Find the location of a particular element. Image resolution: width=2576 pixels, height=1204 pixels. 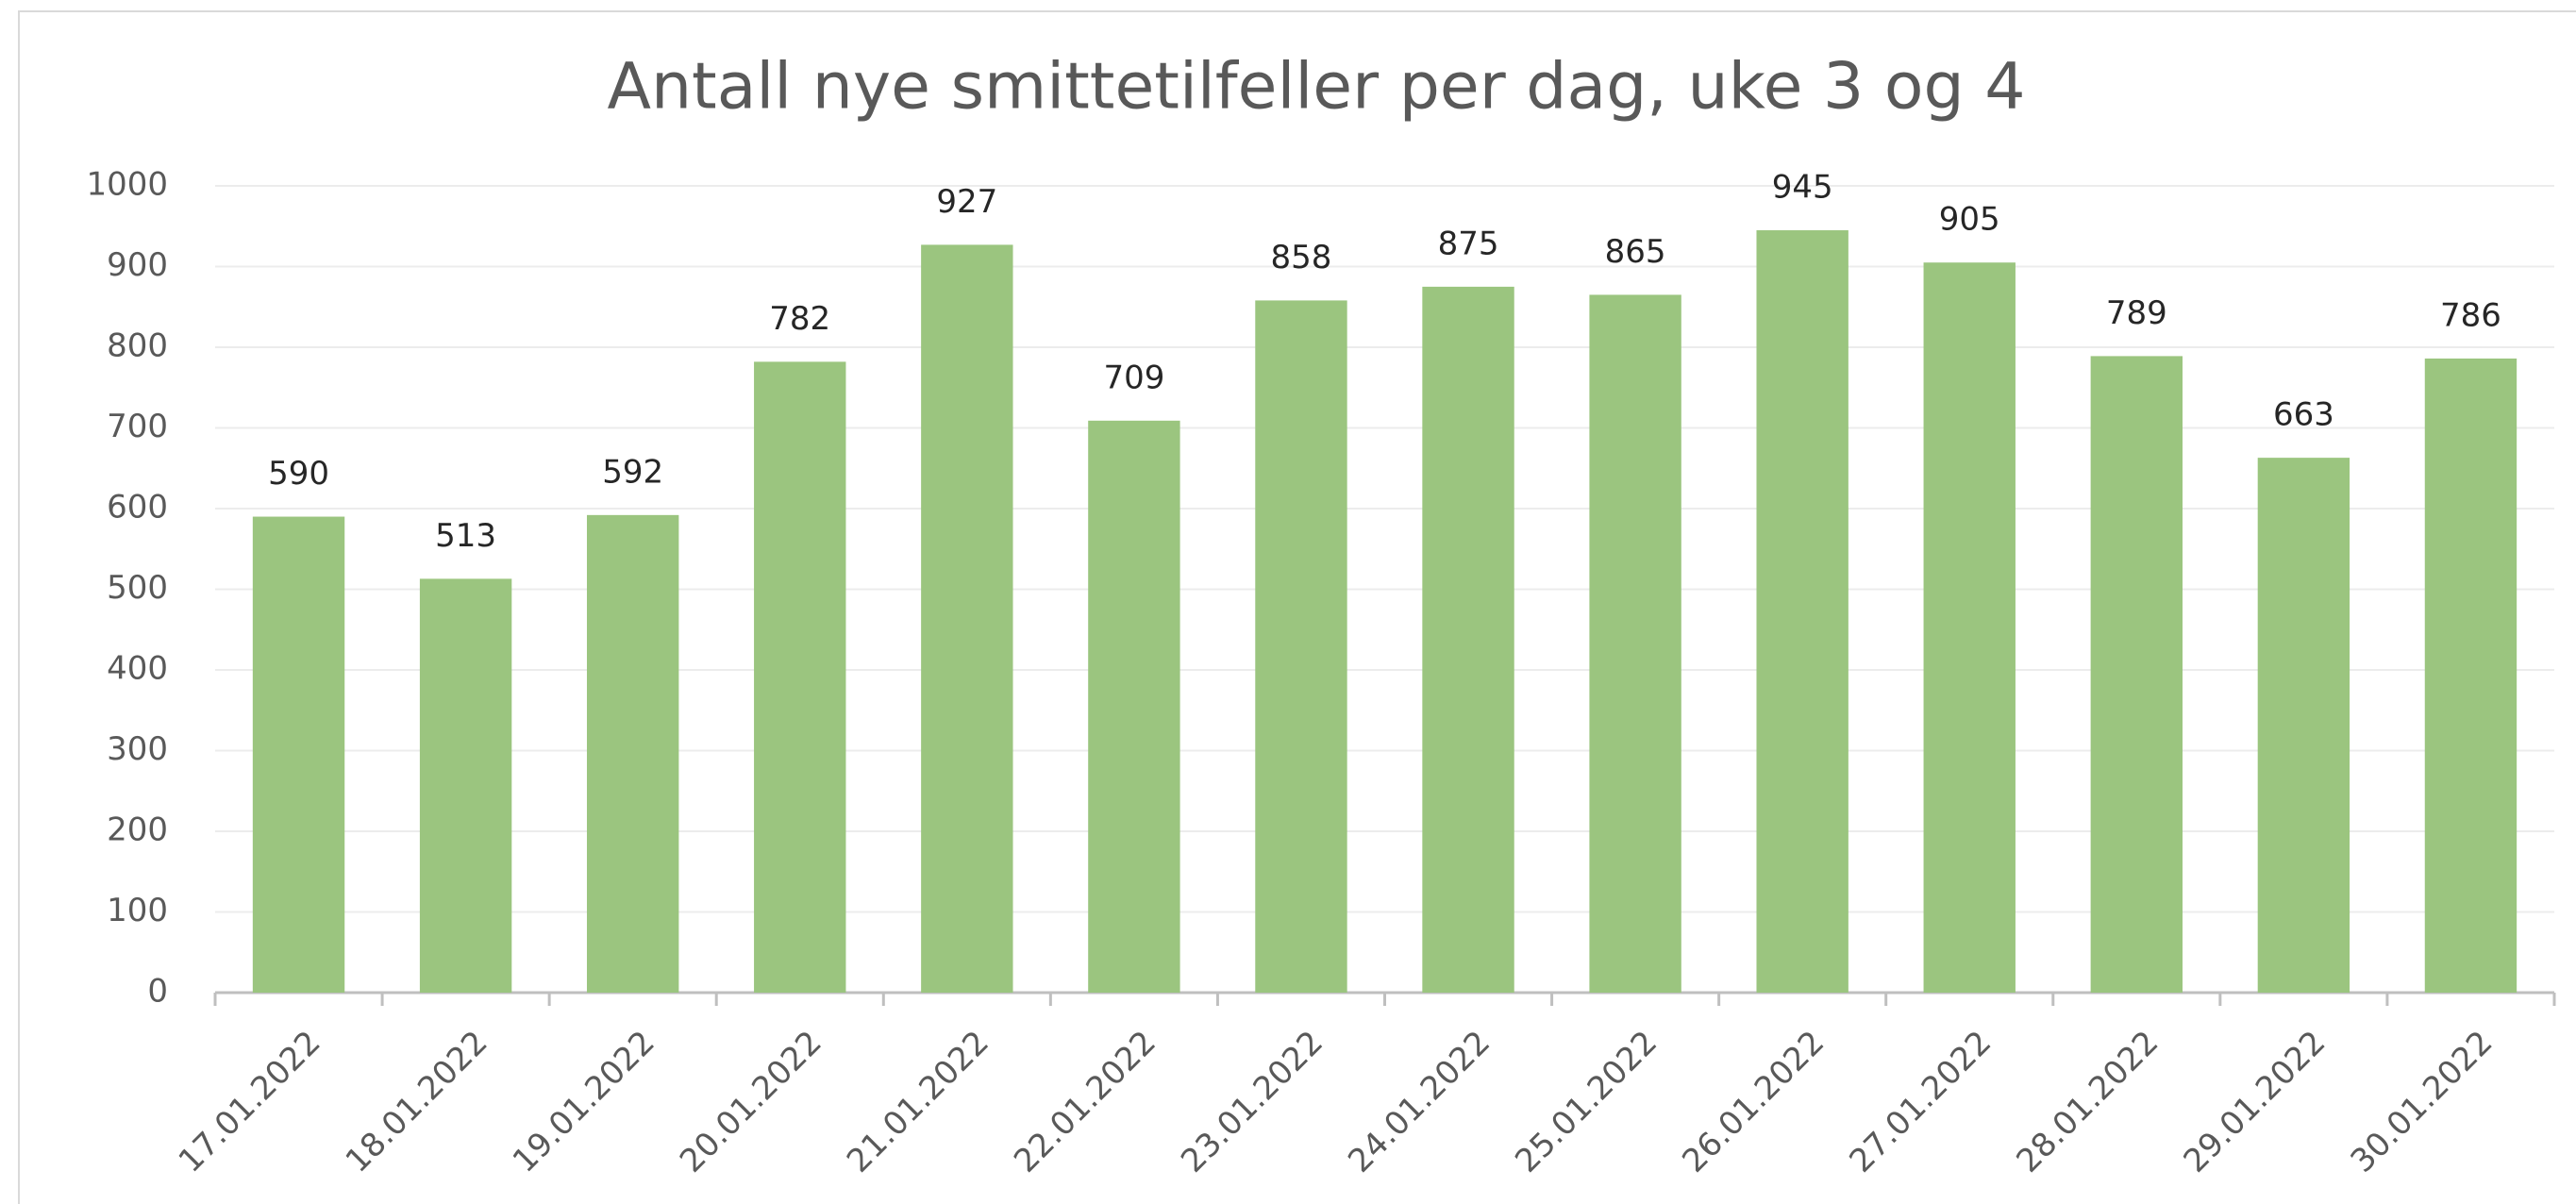

data-label: 905 is located at coordinates (1969, 220).